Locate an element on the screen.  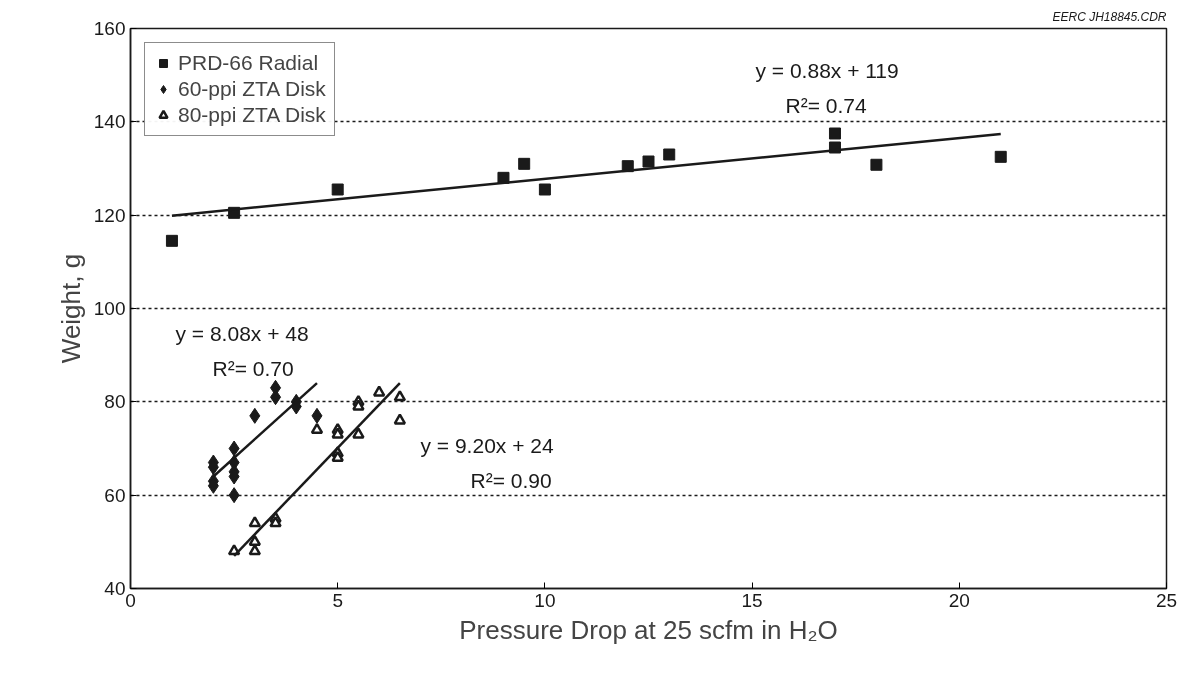
x-tick-label: 20 is located at coordinates (959, 600).